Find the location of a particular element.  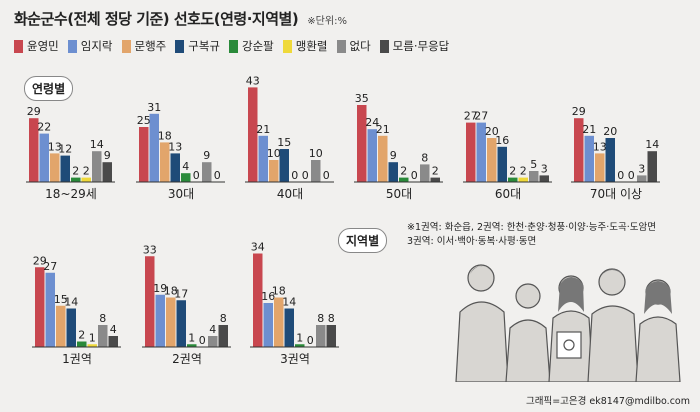

legend: 윤영민 임지락 문행주 구복규 강순팔 맹환렬 없다 모름·무응답 is located at coordinates (236, 46).